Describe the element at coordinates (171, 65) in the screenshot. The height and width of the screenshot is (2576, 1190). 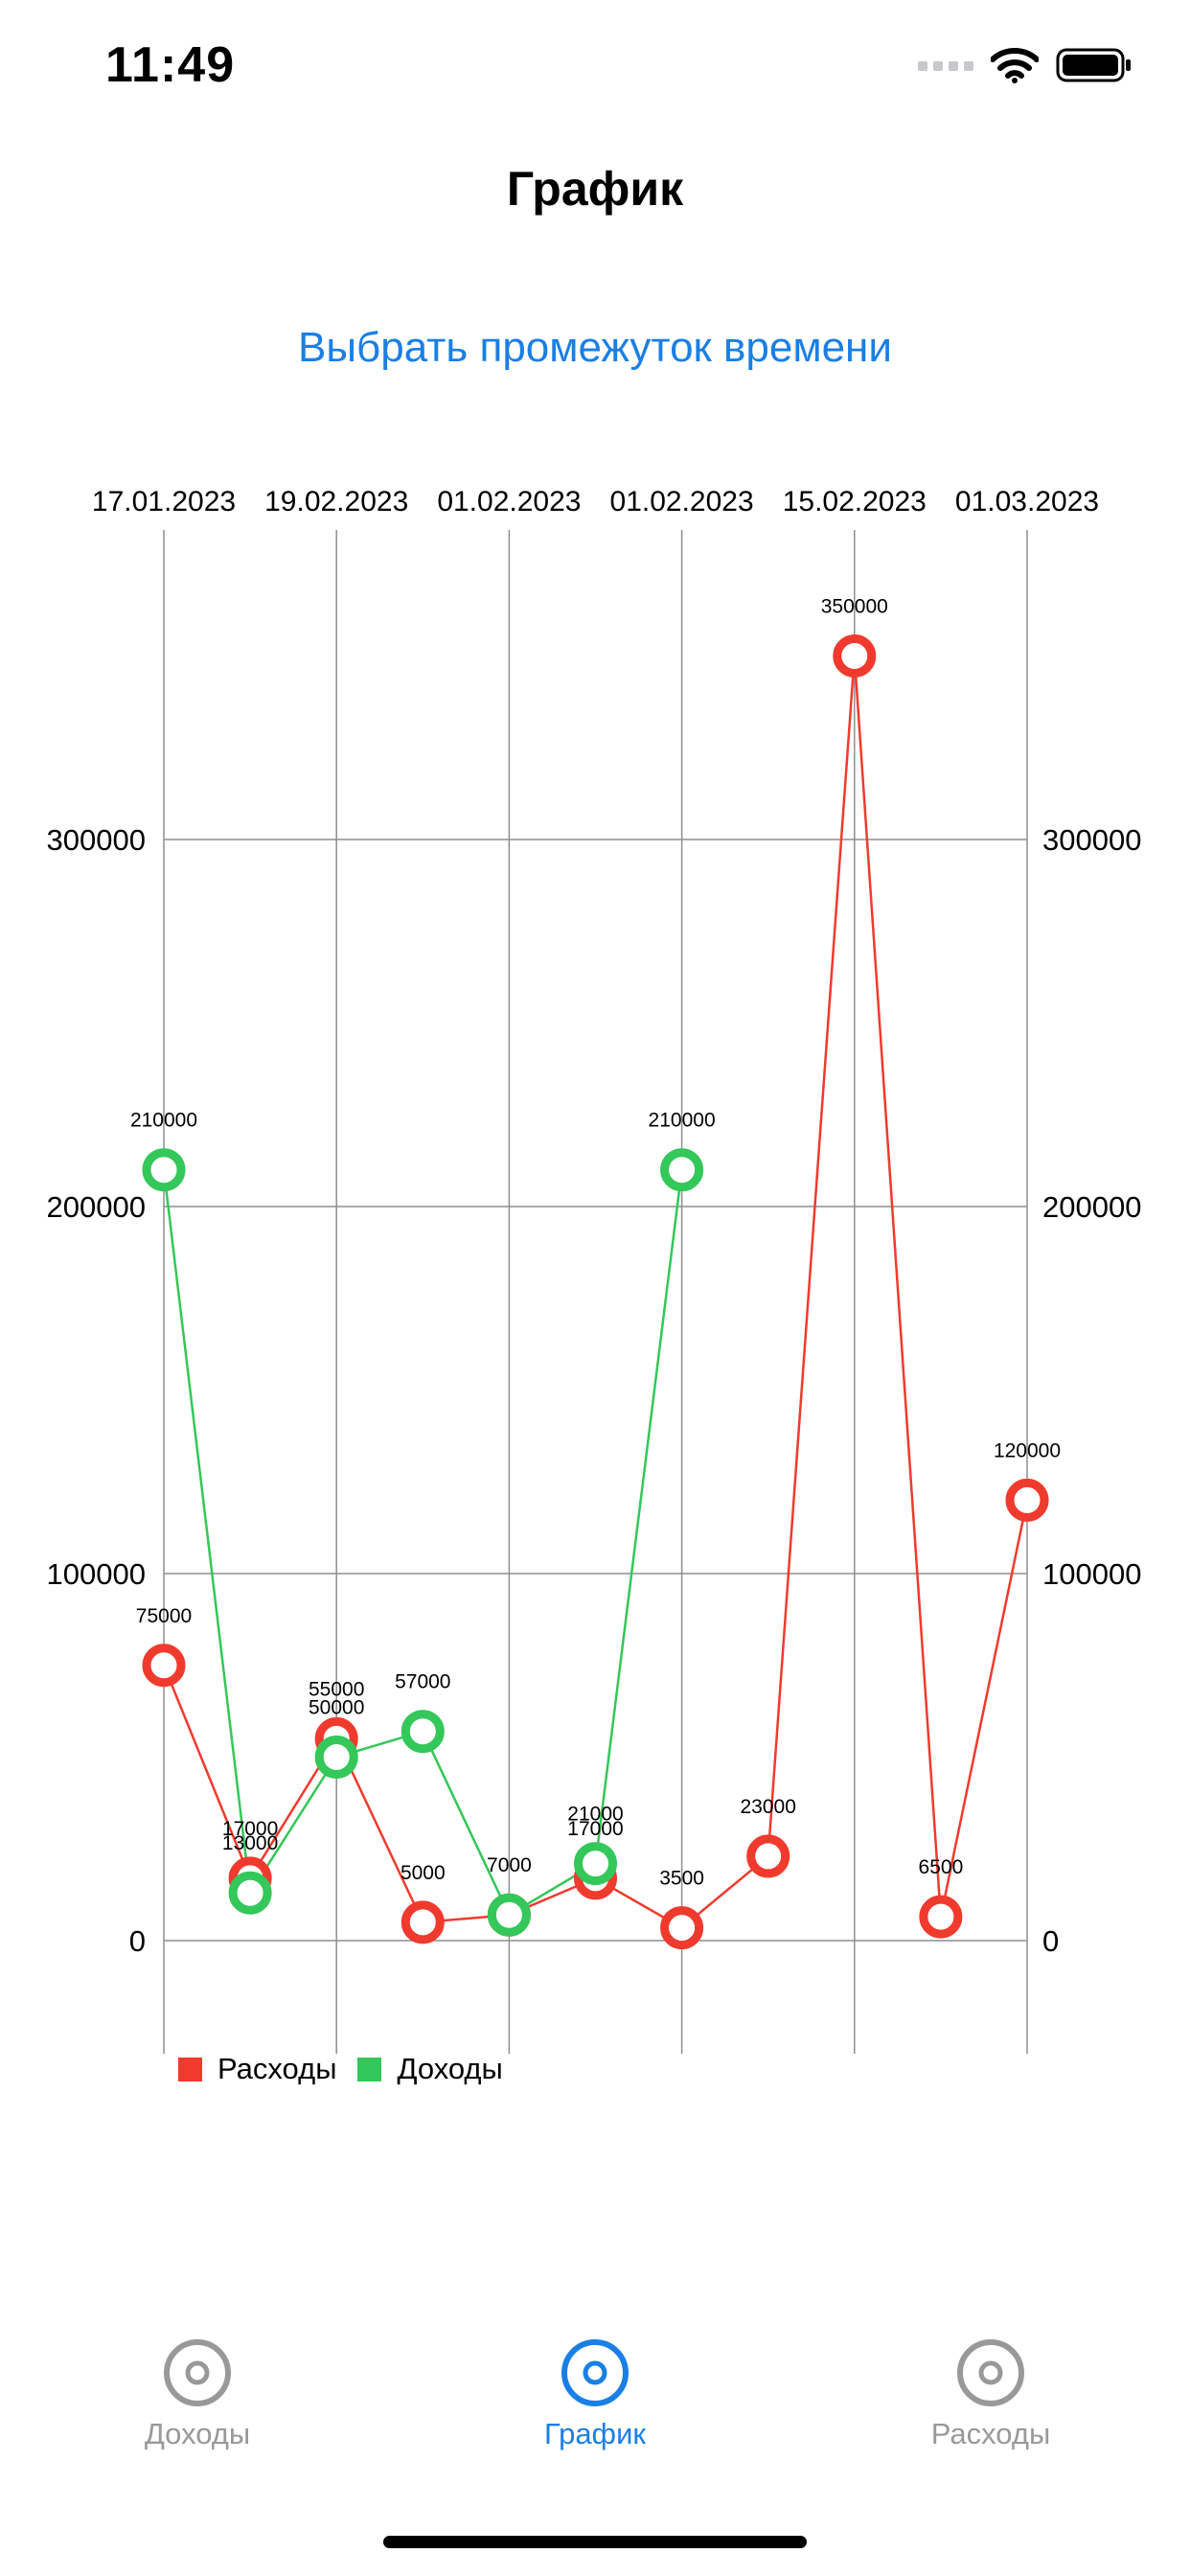
I see `status-time: 11:49` at that location.